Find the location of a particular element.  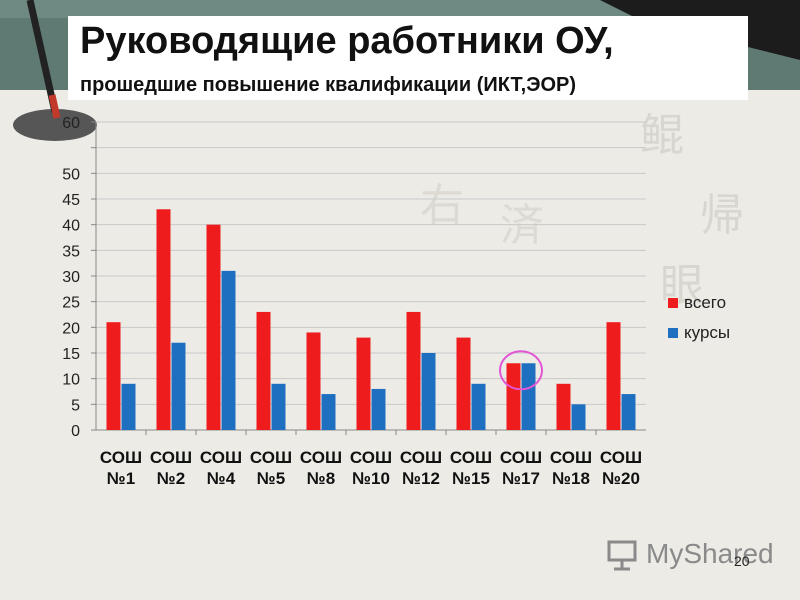

ink-blot is located at coordinates (55, 125).